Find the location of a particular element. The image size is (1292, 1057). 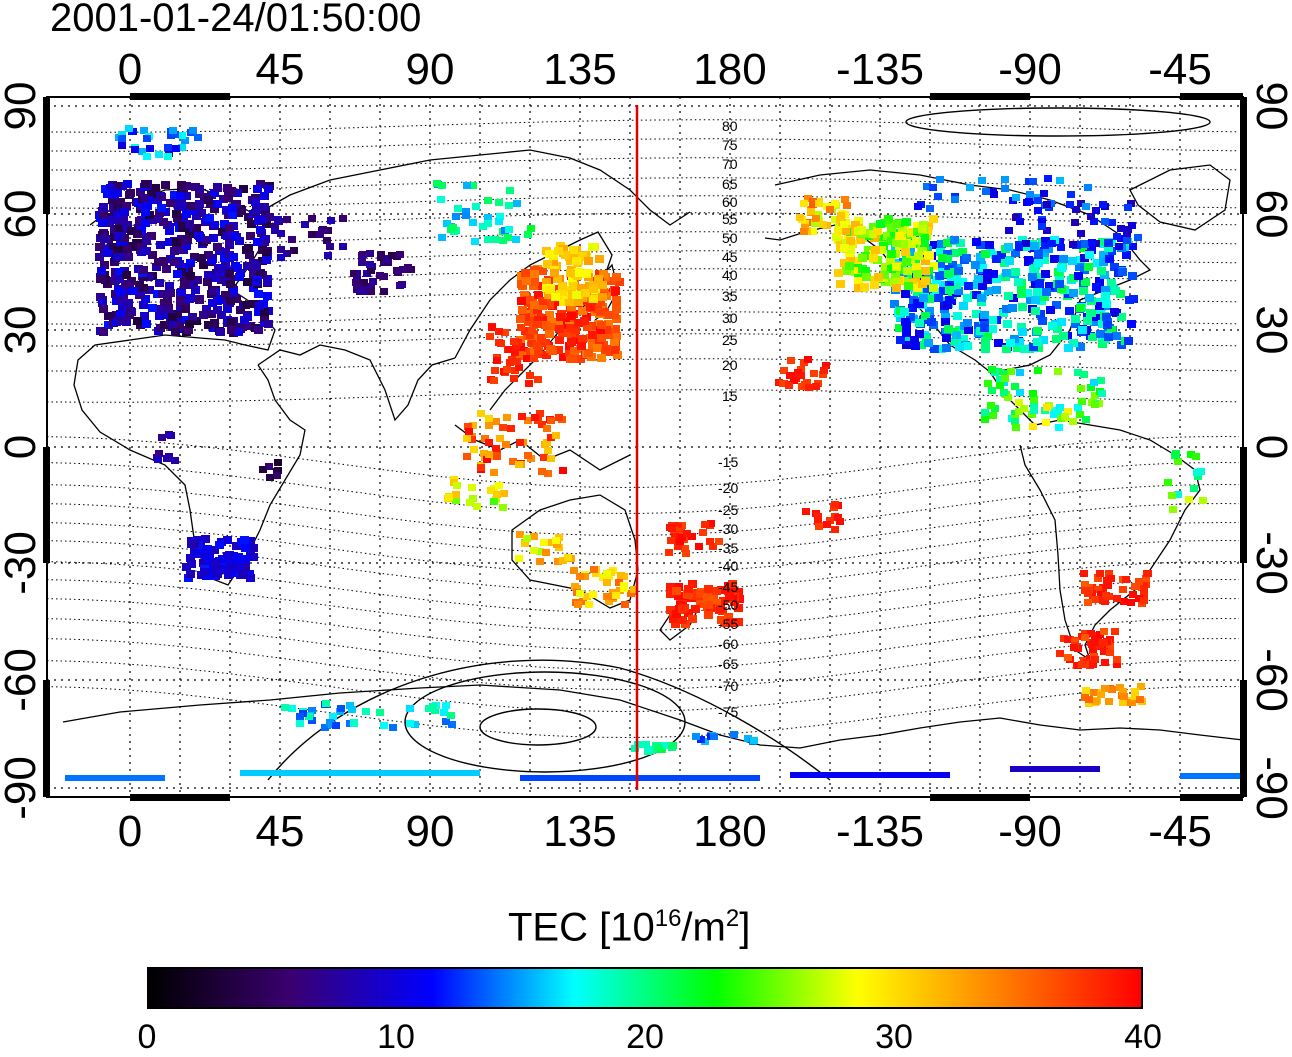

tec-strip is located at coordinates (1210, 776).